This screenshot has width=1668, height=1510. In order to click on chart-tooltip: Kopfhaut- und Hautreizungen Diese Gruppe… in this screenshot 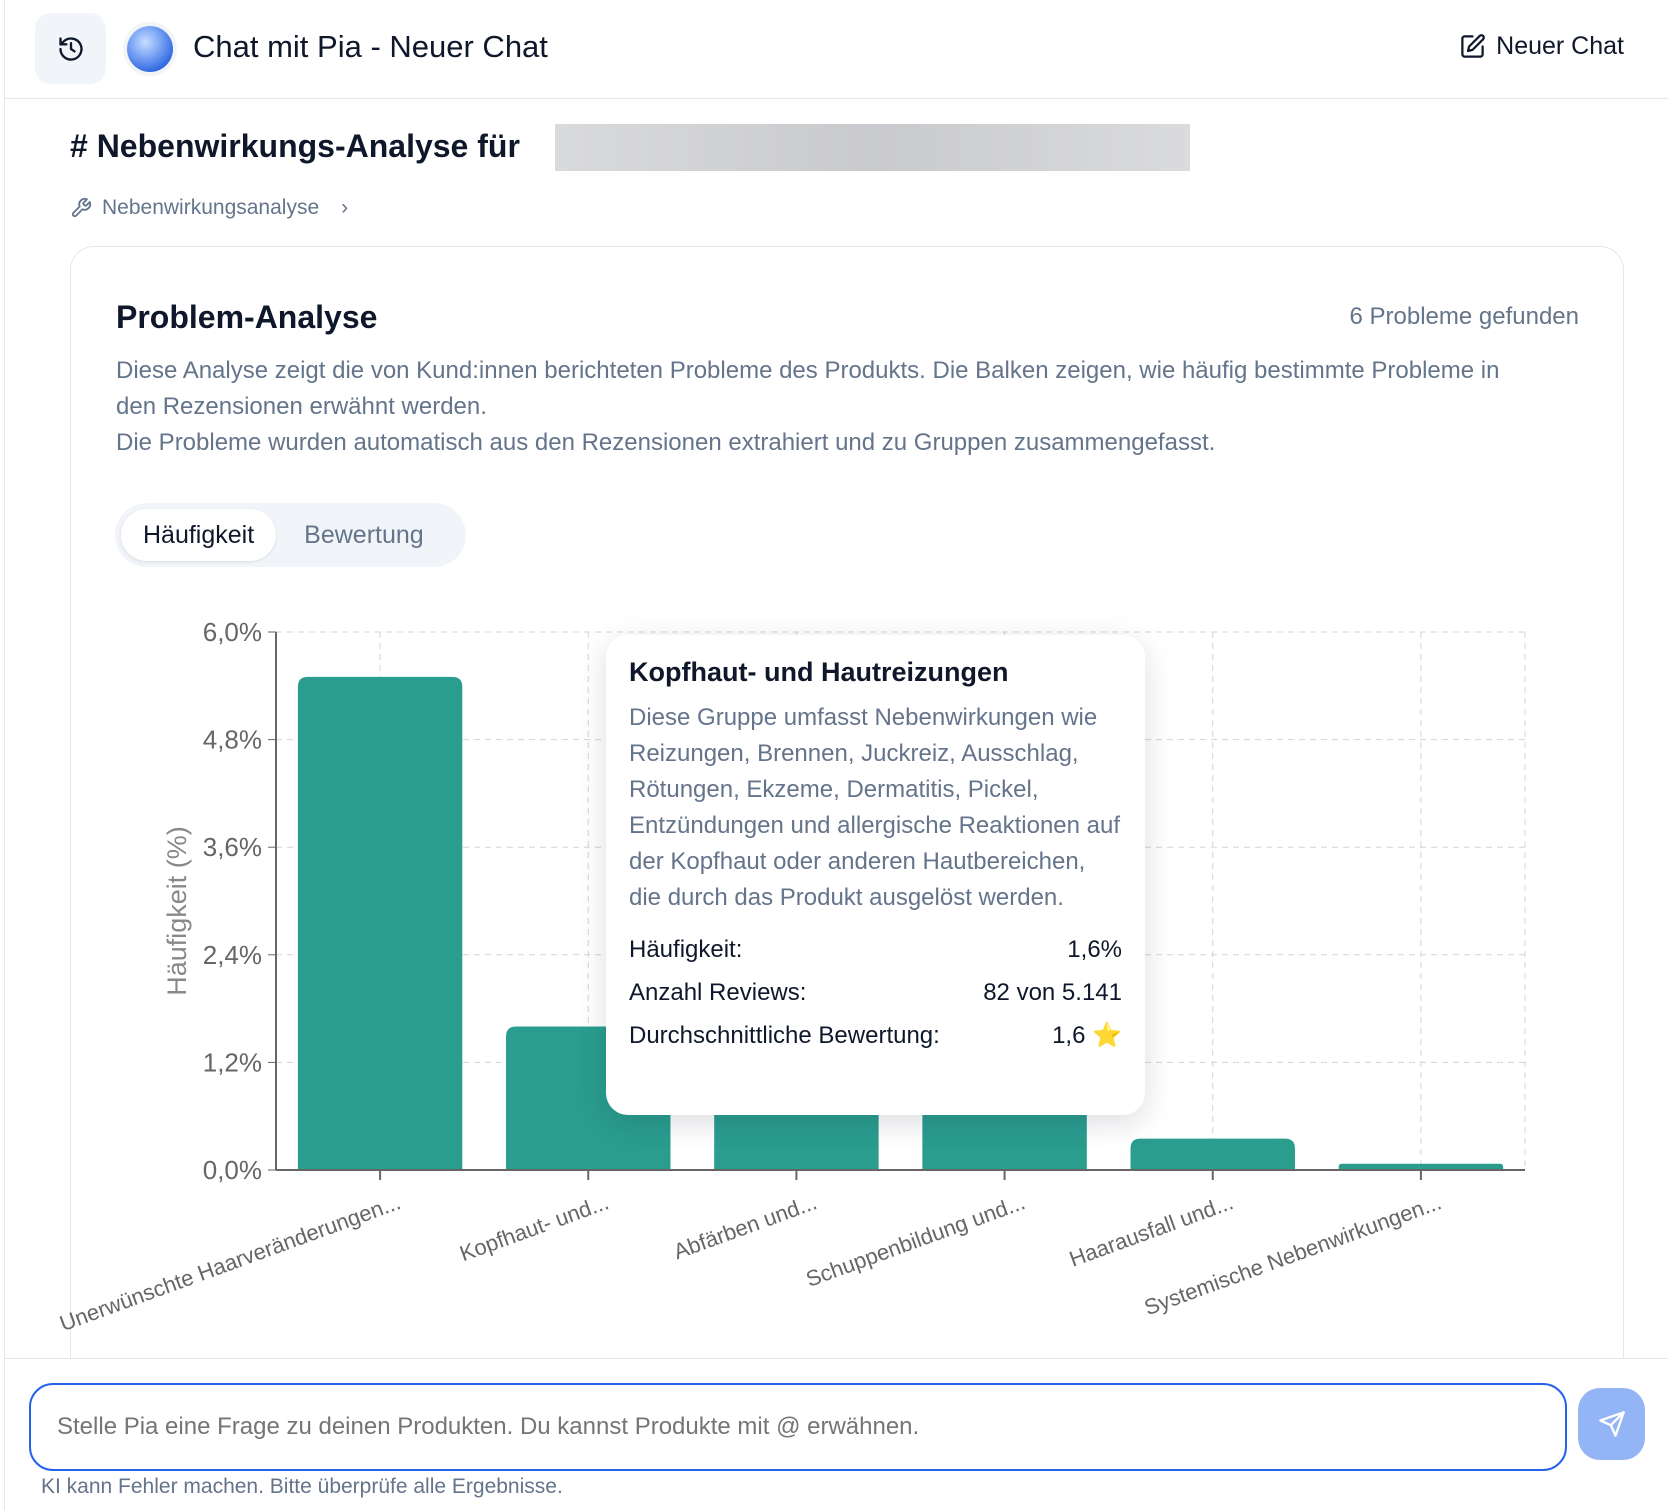, I will do `click(875, 875)`.